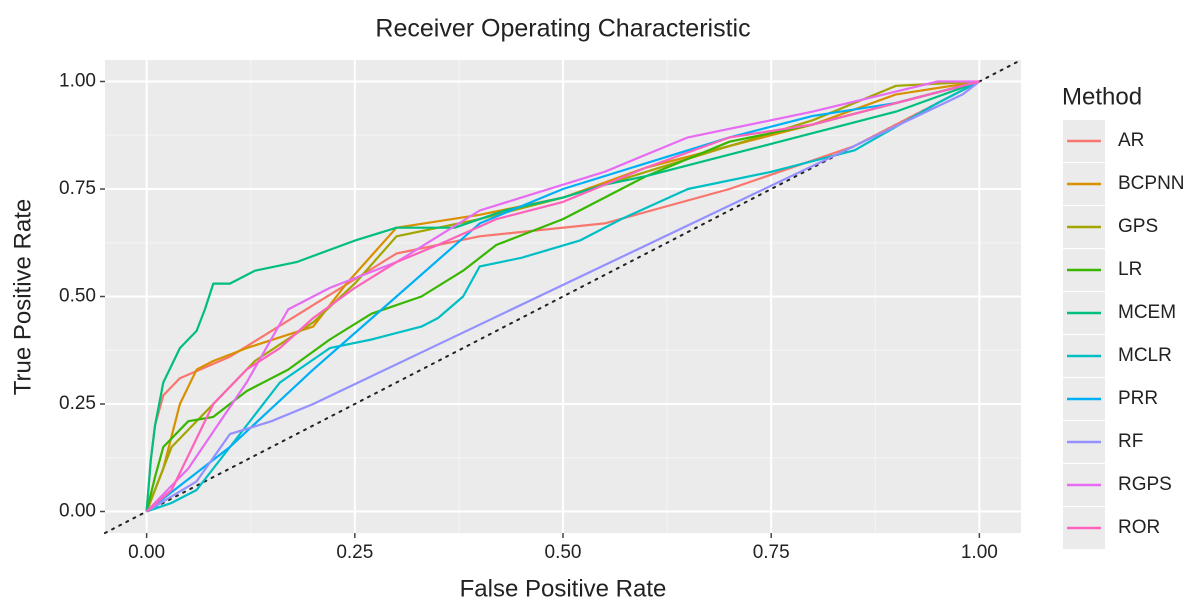 The image size is (1200, 601). Describe the element at coordinates (1138, 398) in the screenshot. I see `legend-label: PRR` at that location.